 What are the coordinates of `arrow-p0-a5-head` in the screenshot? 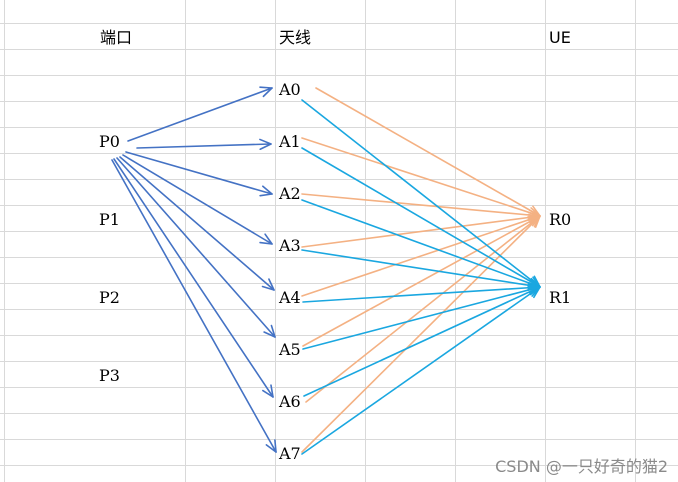 It's located at (269, 331).